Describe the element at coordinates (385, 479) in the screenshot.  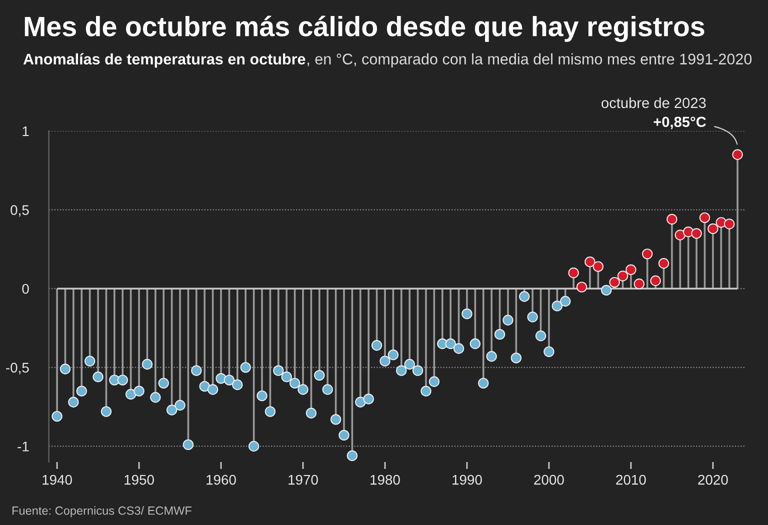
I see `x-tick-label: 1980` at that location.